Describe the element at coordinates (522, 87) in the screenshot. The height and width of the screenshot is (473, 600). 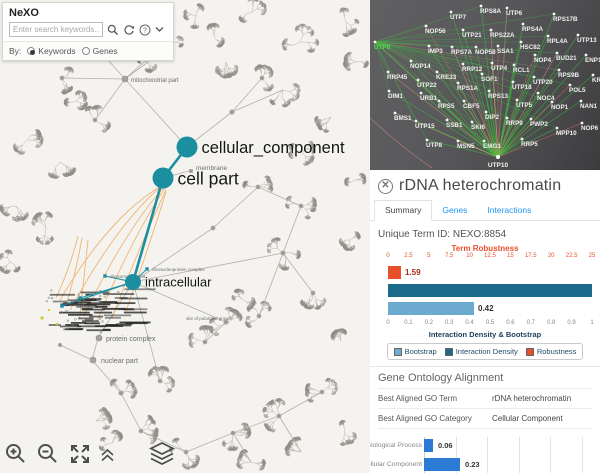
I see `gene-label: UTP18` at that location.